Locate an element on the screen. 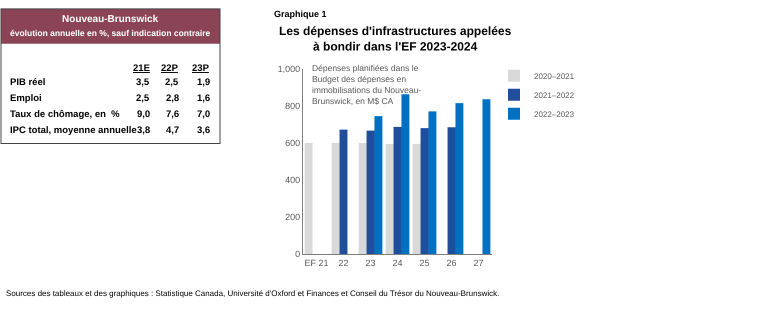  category-label: 22P is located at coordinates (170, 68).